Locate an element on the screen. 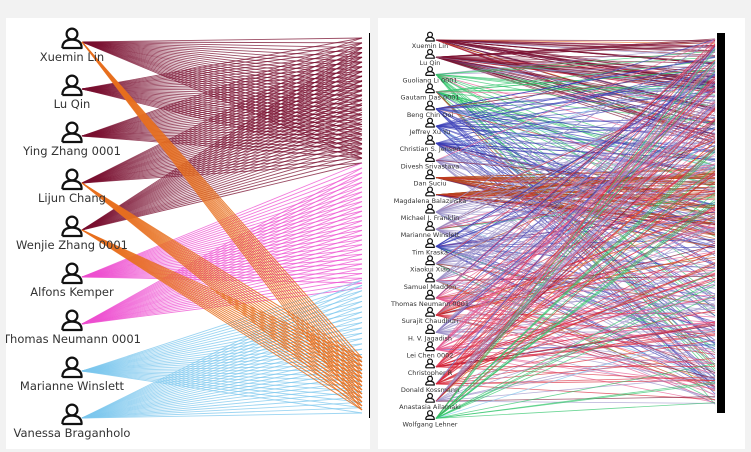 This screenshot has height=452, width=751. author-label: Dan Suciu is located at coordinates (430, 184).